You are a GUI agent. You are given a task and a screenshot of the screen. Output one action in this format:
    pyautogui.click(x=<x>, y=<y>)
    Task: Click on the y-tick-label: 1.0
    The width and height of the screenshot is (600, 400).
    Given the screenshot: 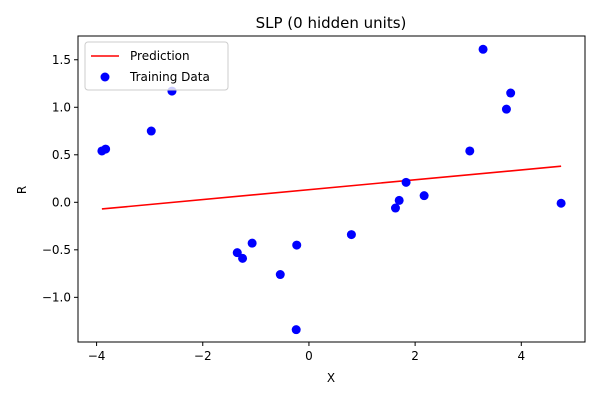 What is the action you would take?
    pyautogui.click(x=61, y=107)
    